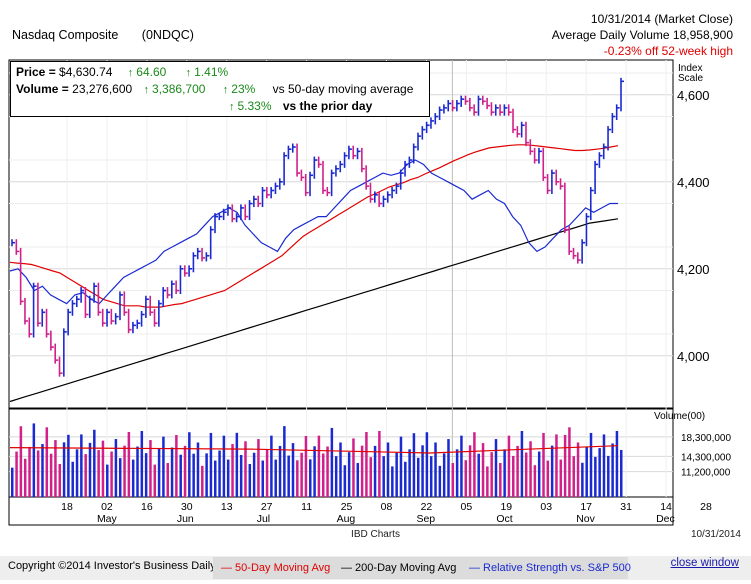  What do you see at coordinates (267, 507) in the screenshot?
I see `date-tick-label: 27` at bounding box center [267, 507].